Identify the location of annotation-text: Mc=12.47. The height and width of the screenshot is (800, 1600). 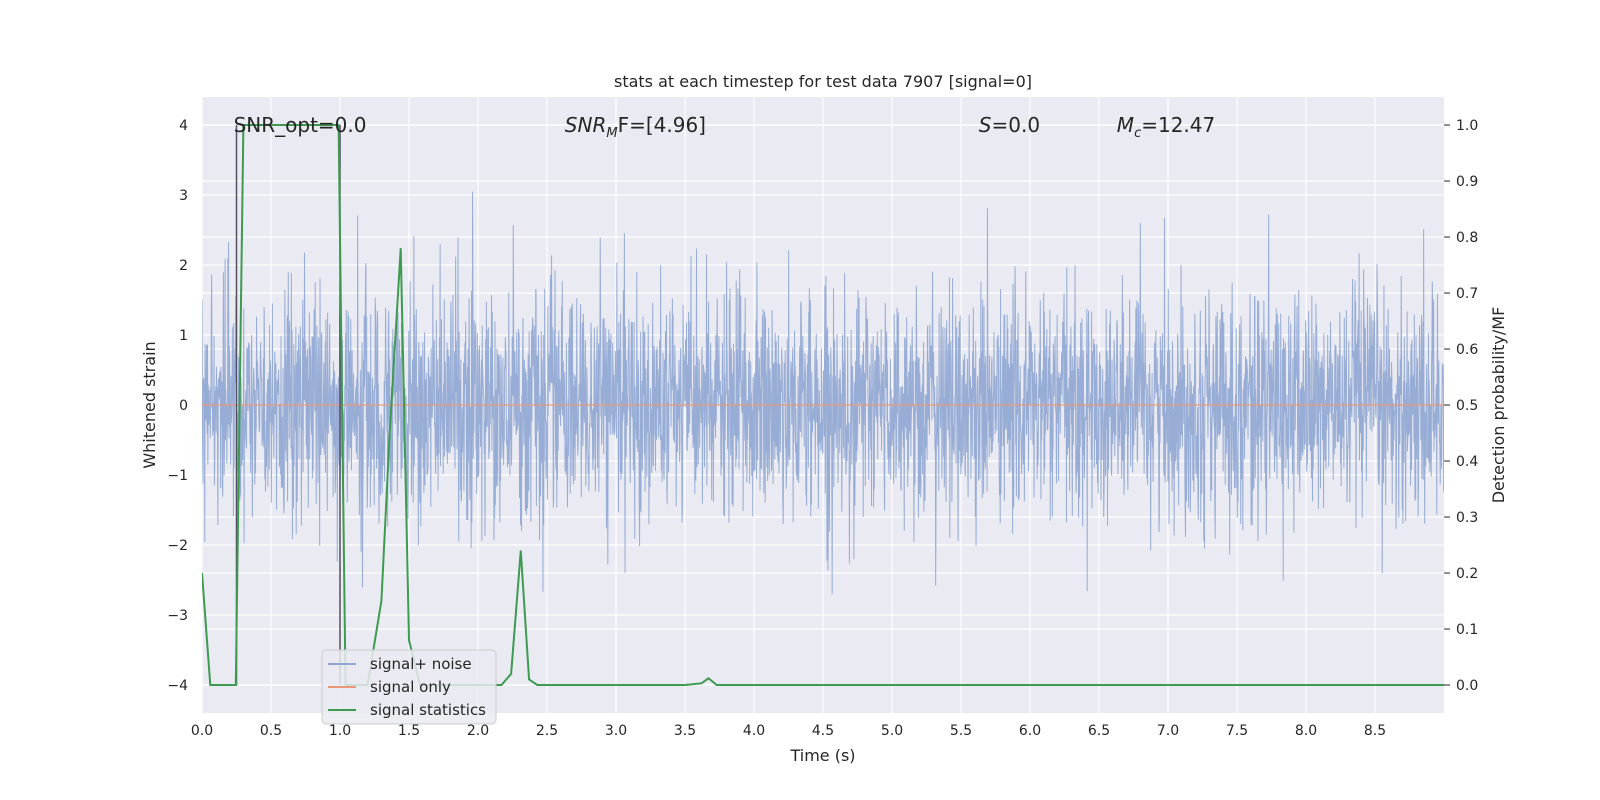
(1166, 127).